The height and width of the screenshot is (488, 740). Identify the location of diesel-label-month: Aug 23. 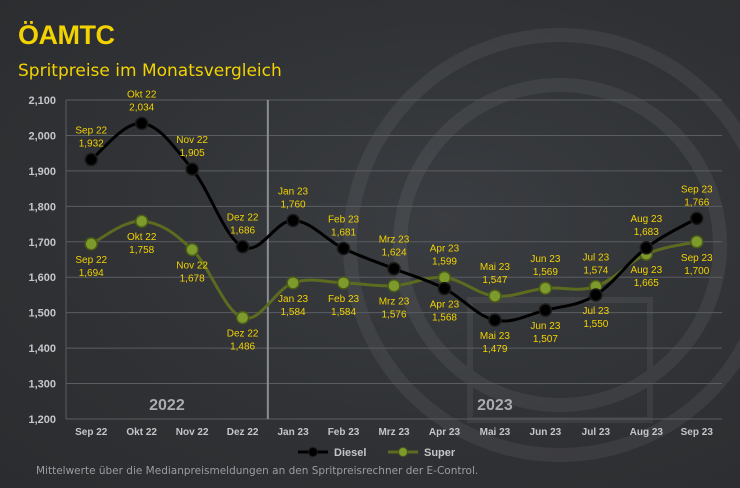
(646, 219).